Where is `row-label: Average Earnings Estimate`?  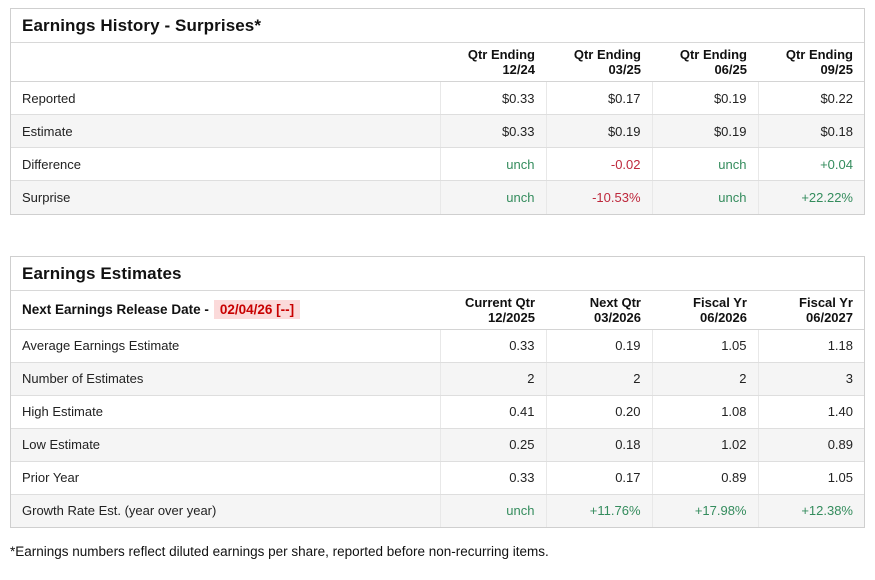
row-label: Average Earnings Estimate is located at coordinates (225, 346).